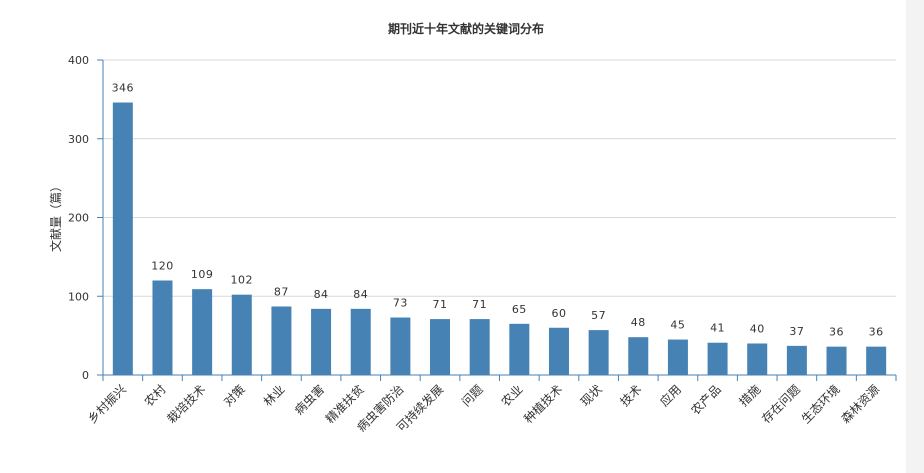  I want to click on data-label: 87, so click(281, 291).